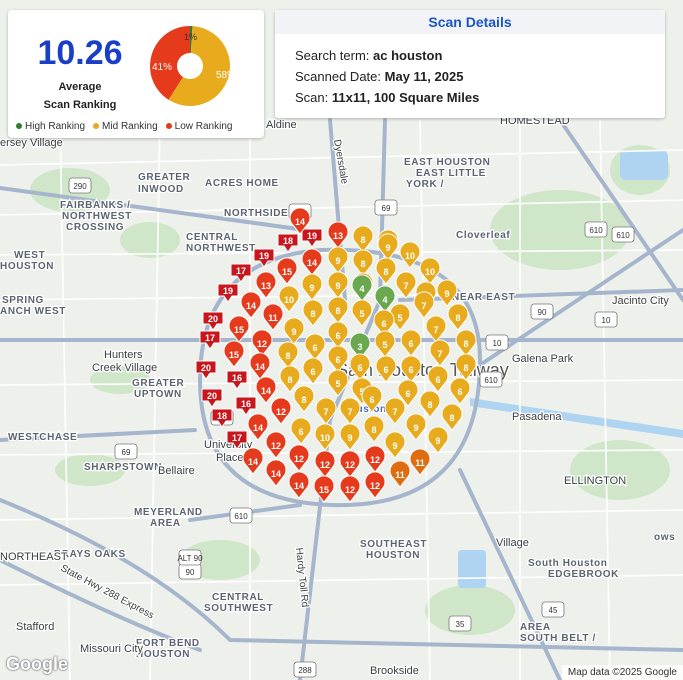  I want to click on map-attribution: Map data ©2025 Google, so click(622, 672).